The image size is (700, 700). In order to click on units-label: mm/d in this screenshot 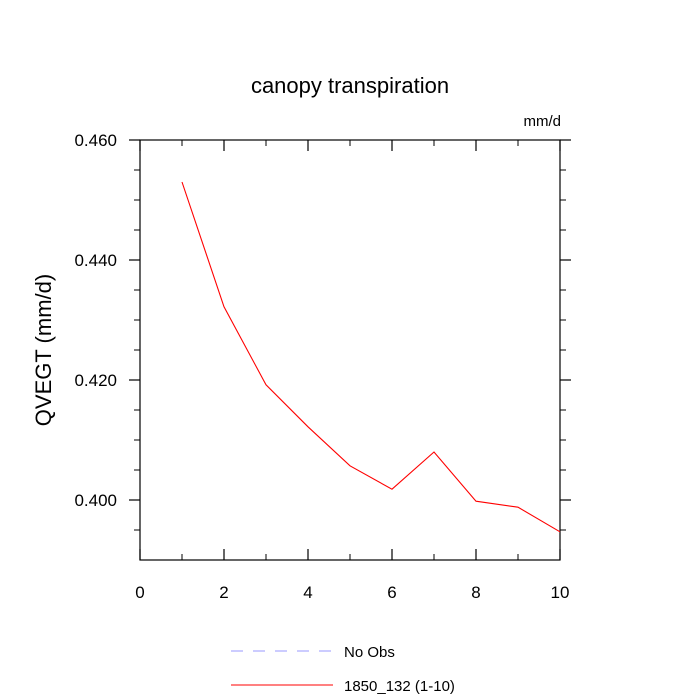, I will do `click(543, 121)`.